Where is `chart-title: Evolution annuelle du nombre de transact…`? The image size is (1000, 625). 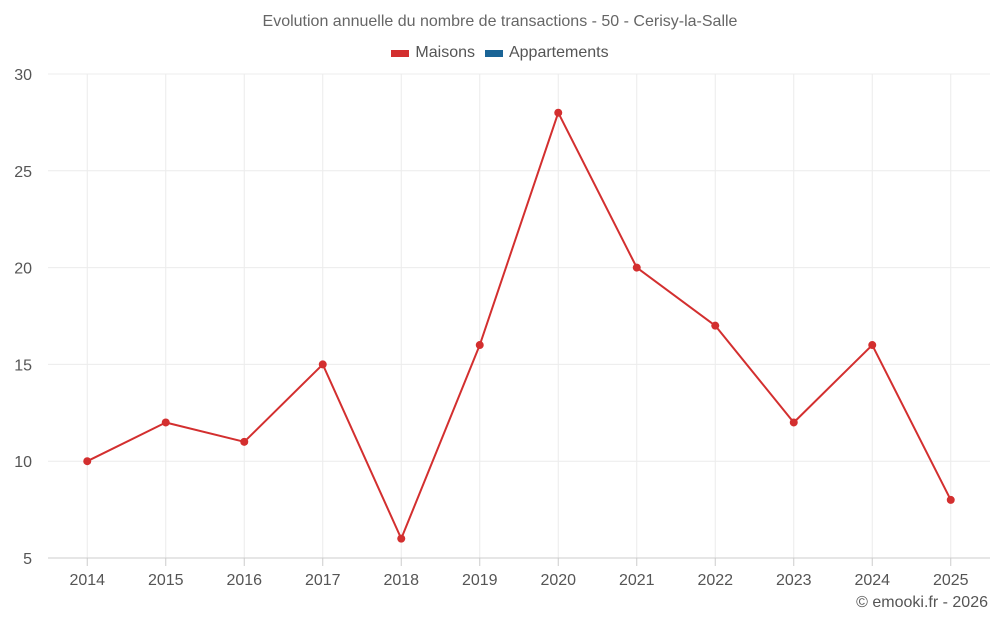
chart-title: Evolution annuelle du nombre de transact… is located at coordinates (500, 21).